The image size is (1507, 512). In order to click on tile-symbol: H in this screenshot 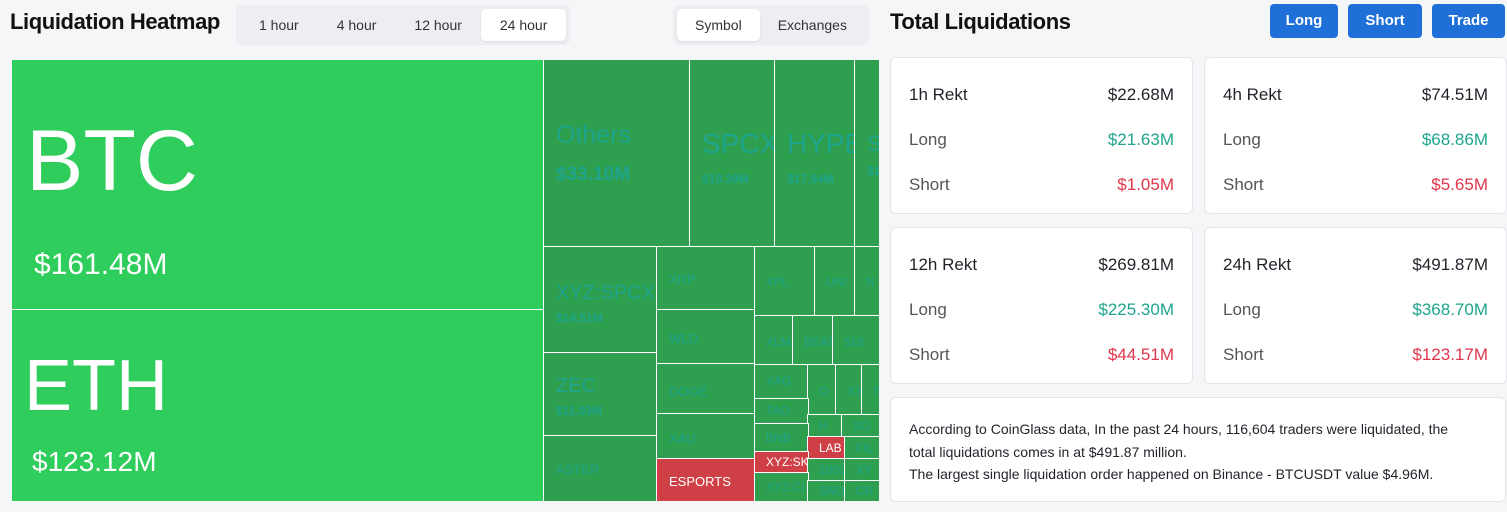, I will do `click(823, 426)`.